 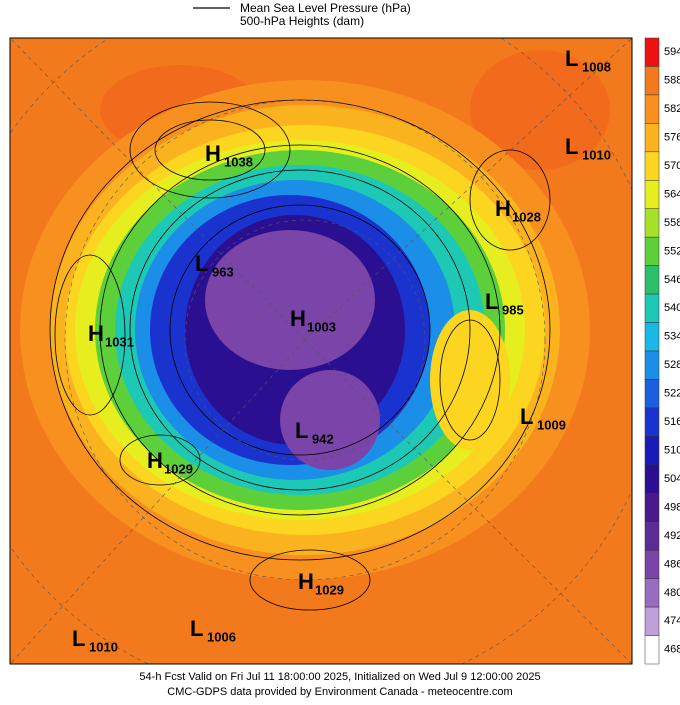 What do you see at coordinates (321, 326) in the screenshot?
I see `center-pressure: 1003` at bounding box center [321, 326].